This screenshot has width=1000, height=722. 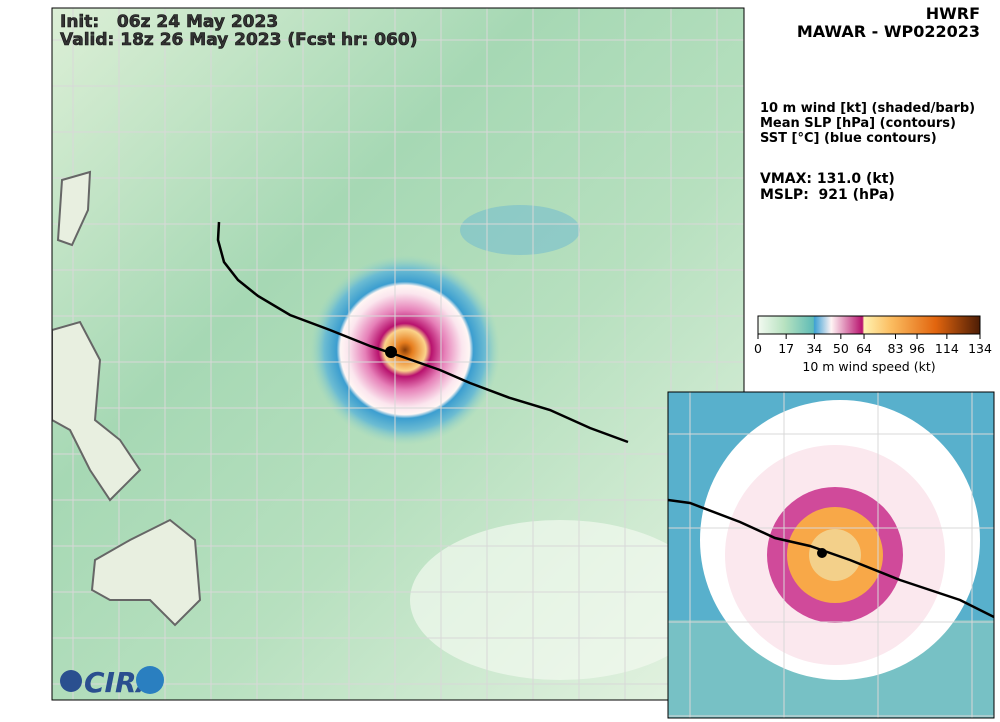 I want to click on colorbar-tick-label: 50, so click(x=841, y=348).